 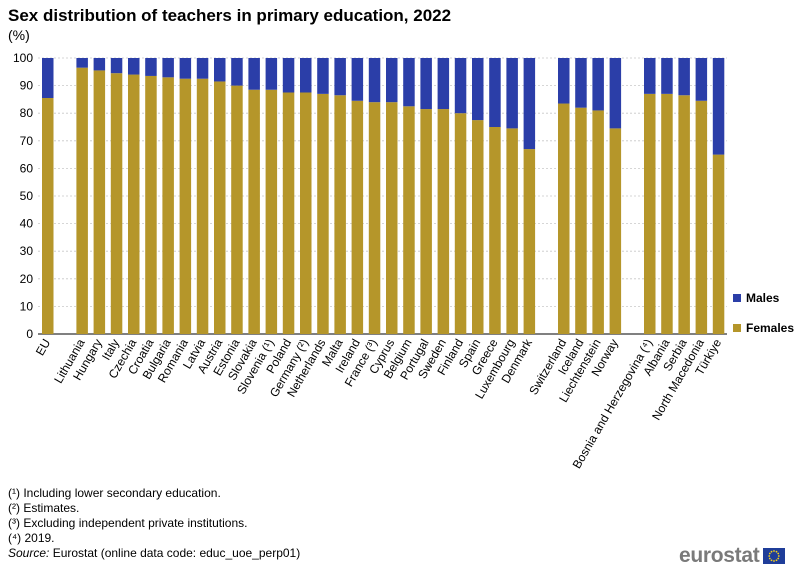 I want to click on unit-label: (%), so click(x=19, y=35).